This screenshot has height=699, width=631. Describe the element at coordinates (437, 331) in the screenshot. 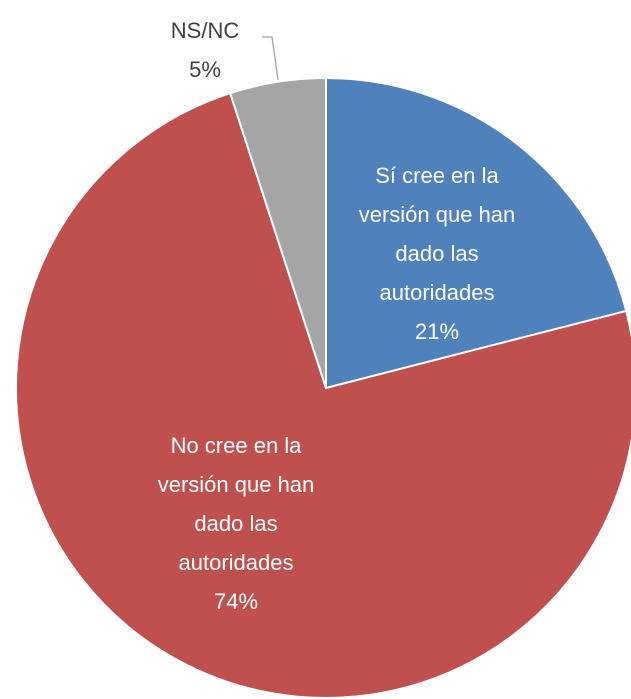

I see `slice-value: 21%` at that location.